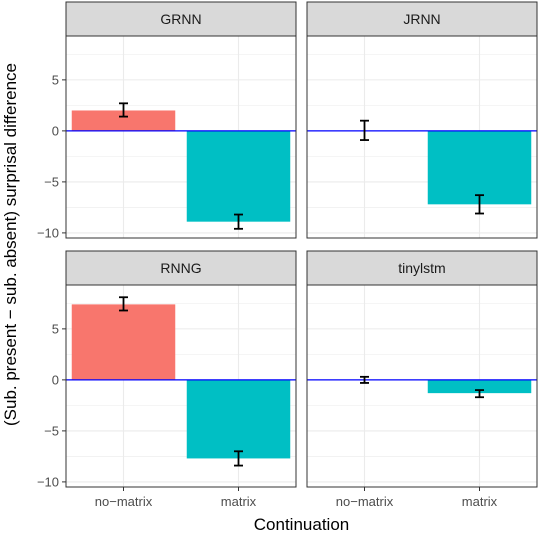 This screenshot has height=536, width=540. I want to click on x-tick-label-tinylstm: no−matrix, so click(365, 501).